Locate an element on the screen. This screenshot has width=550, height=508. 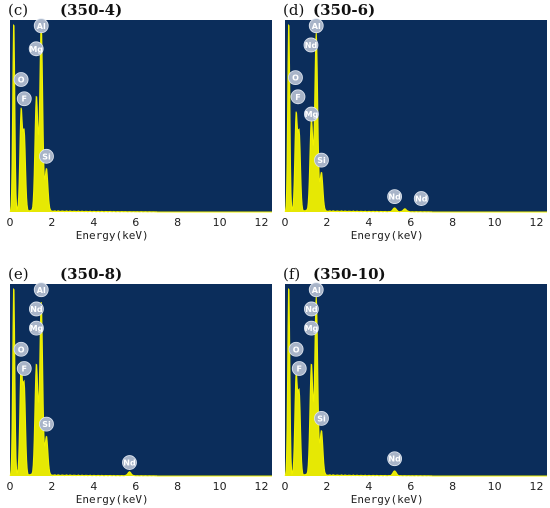
panel-title: (350-8) is located at coordinates (91, 274).